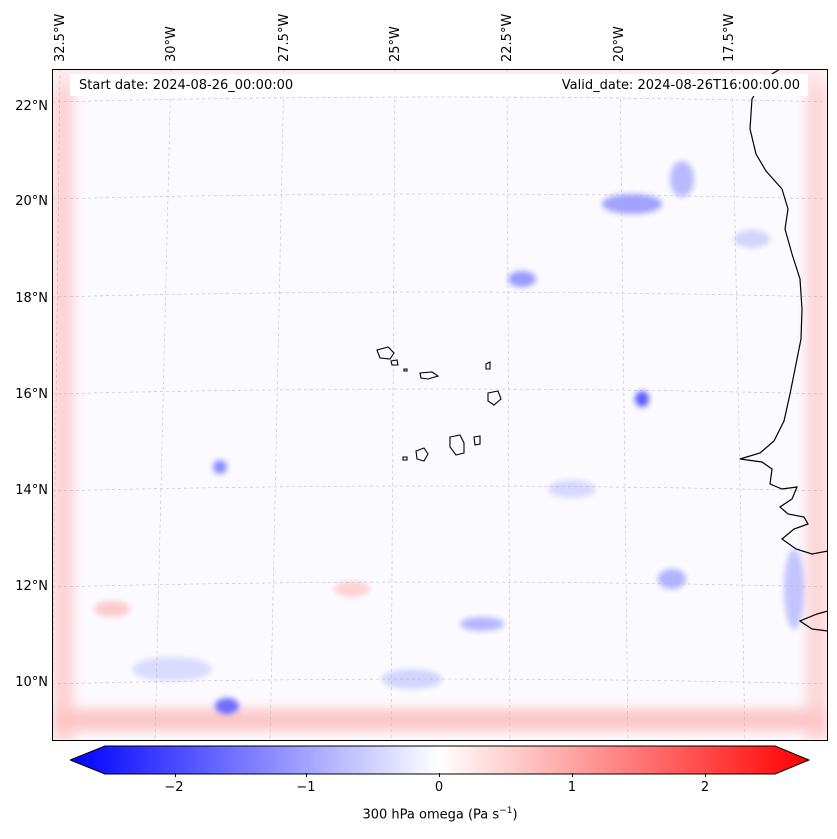  I want to click on lon-tick-25w: 25°W, so click(395, 44).